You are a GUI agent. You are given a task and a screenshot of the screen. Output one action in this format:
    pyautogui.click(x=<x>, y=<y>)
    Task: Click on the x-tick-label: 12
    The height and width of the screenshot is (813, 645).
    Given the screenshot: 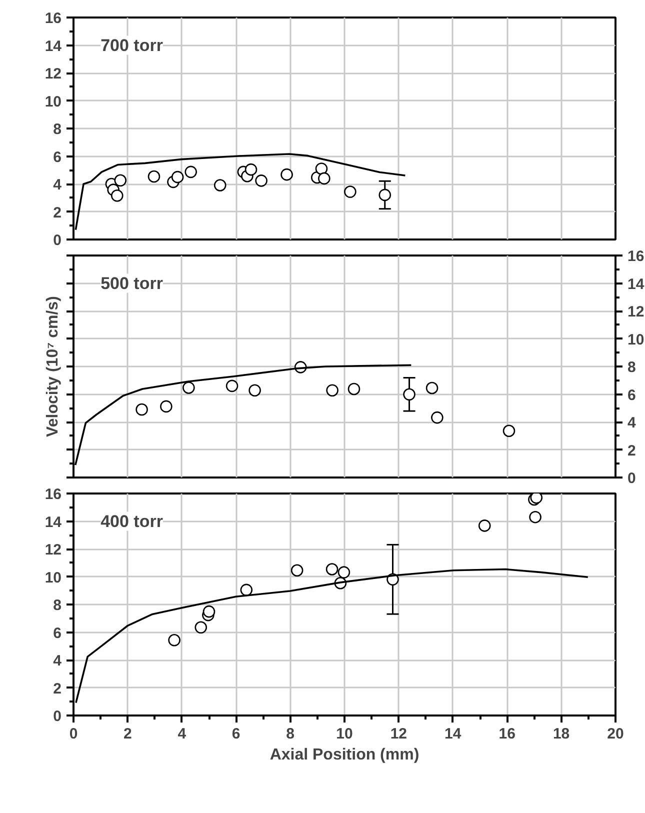 What is the action you would take?
    pyautogui.click(x=399, y=734)
    